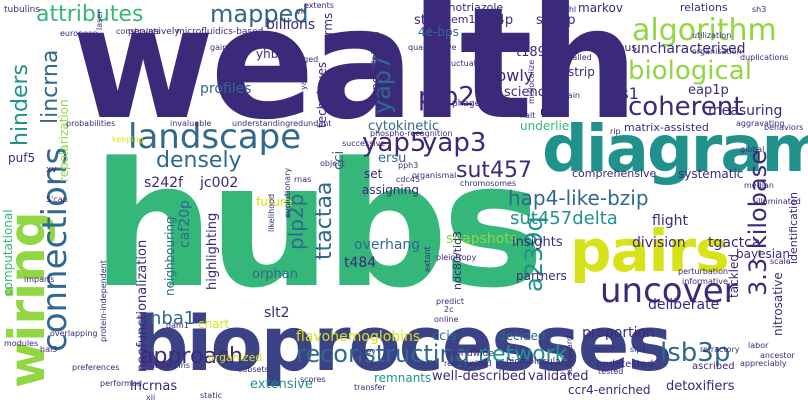 This screenshot has height=404, width=808. What do you see at coordinates (708, 90) in the screenshot?
I see `word-eap1p: eap1p` at bounding box center [708, 90].